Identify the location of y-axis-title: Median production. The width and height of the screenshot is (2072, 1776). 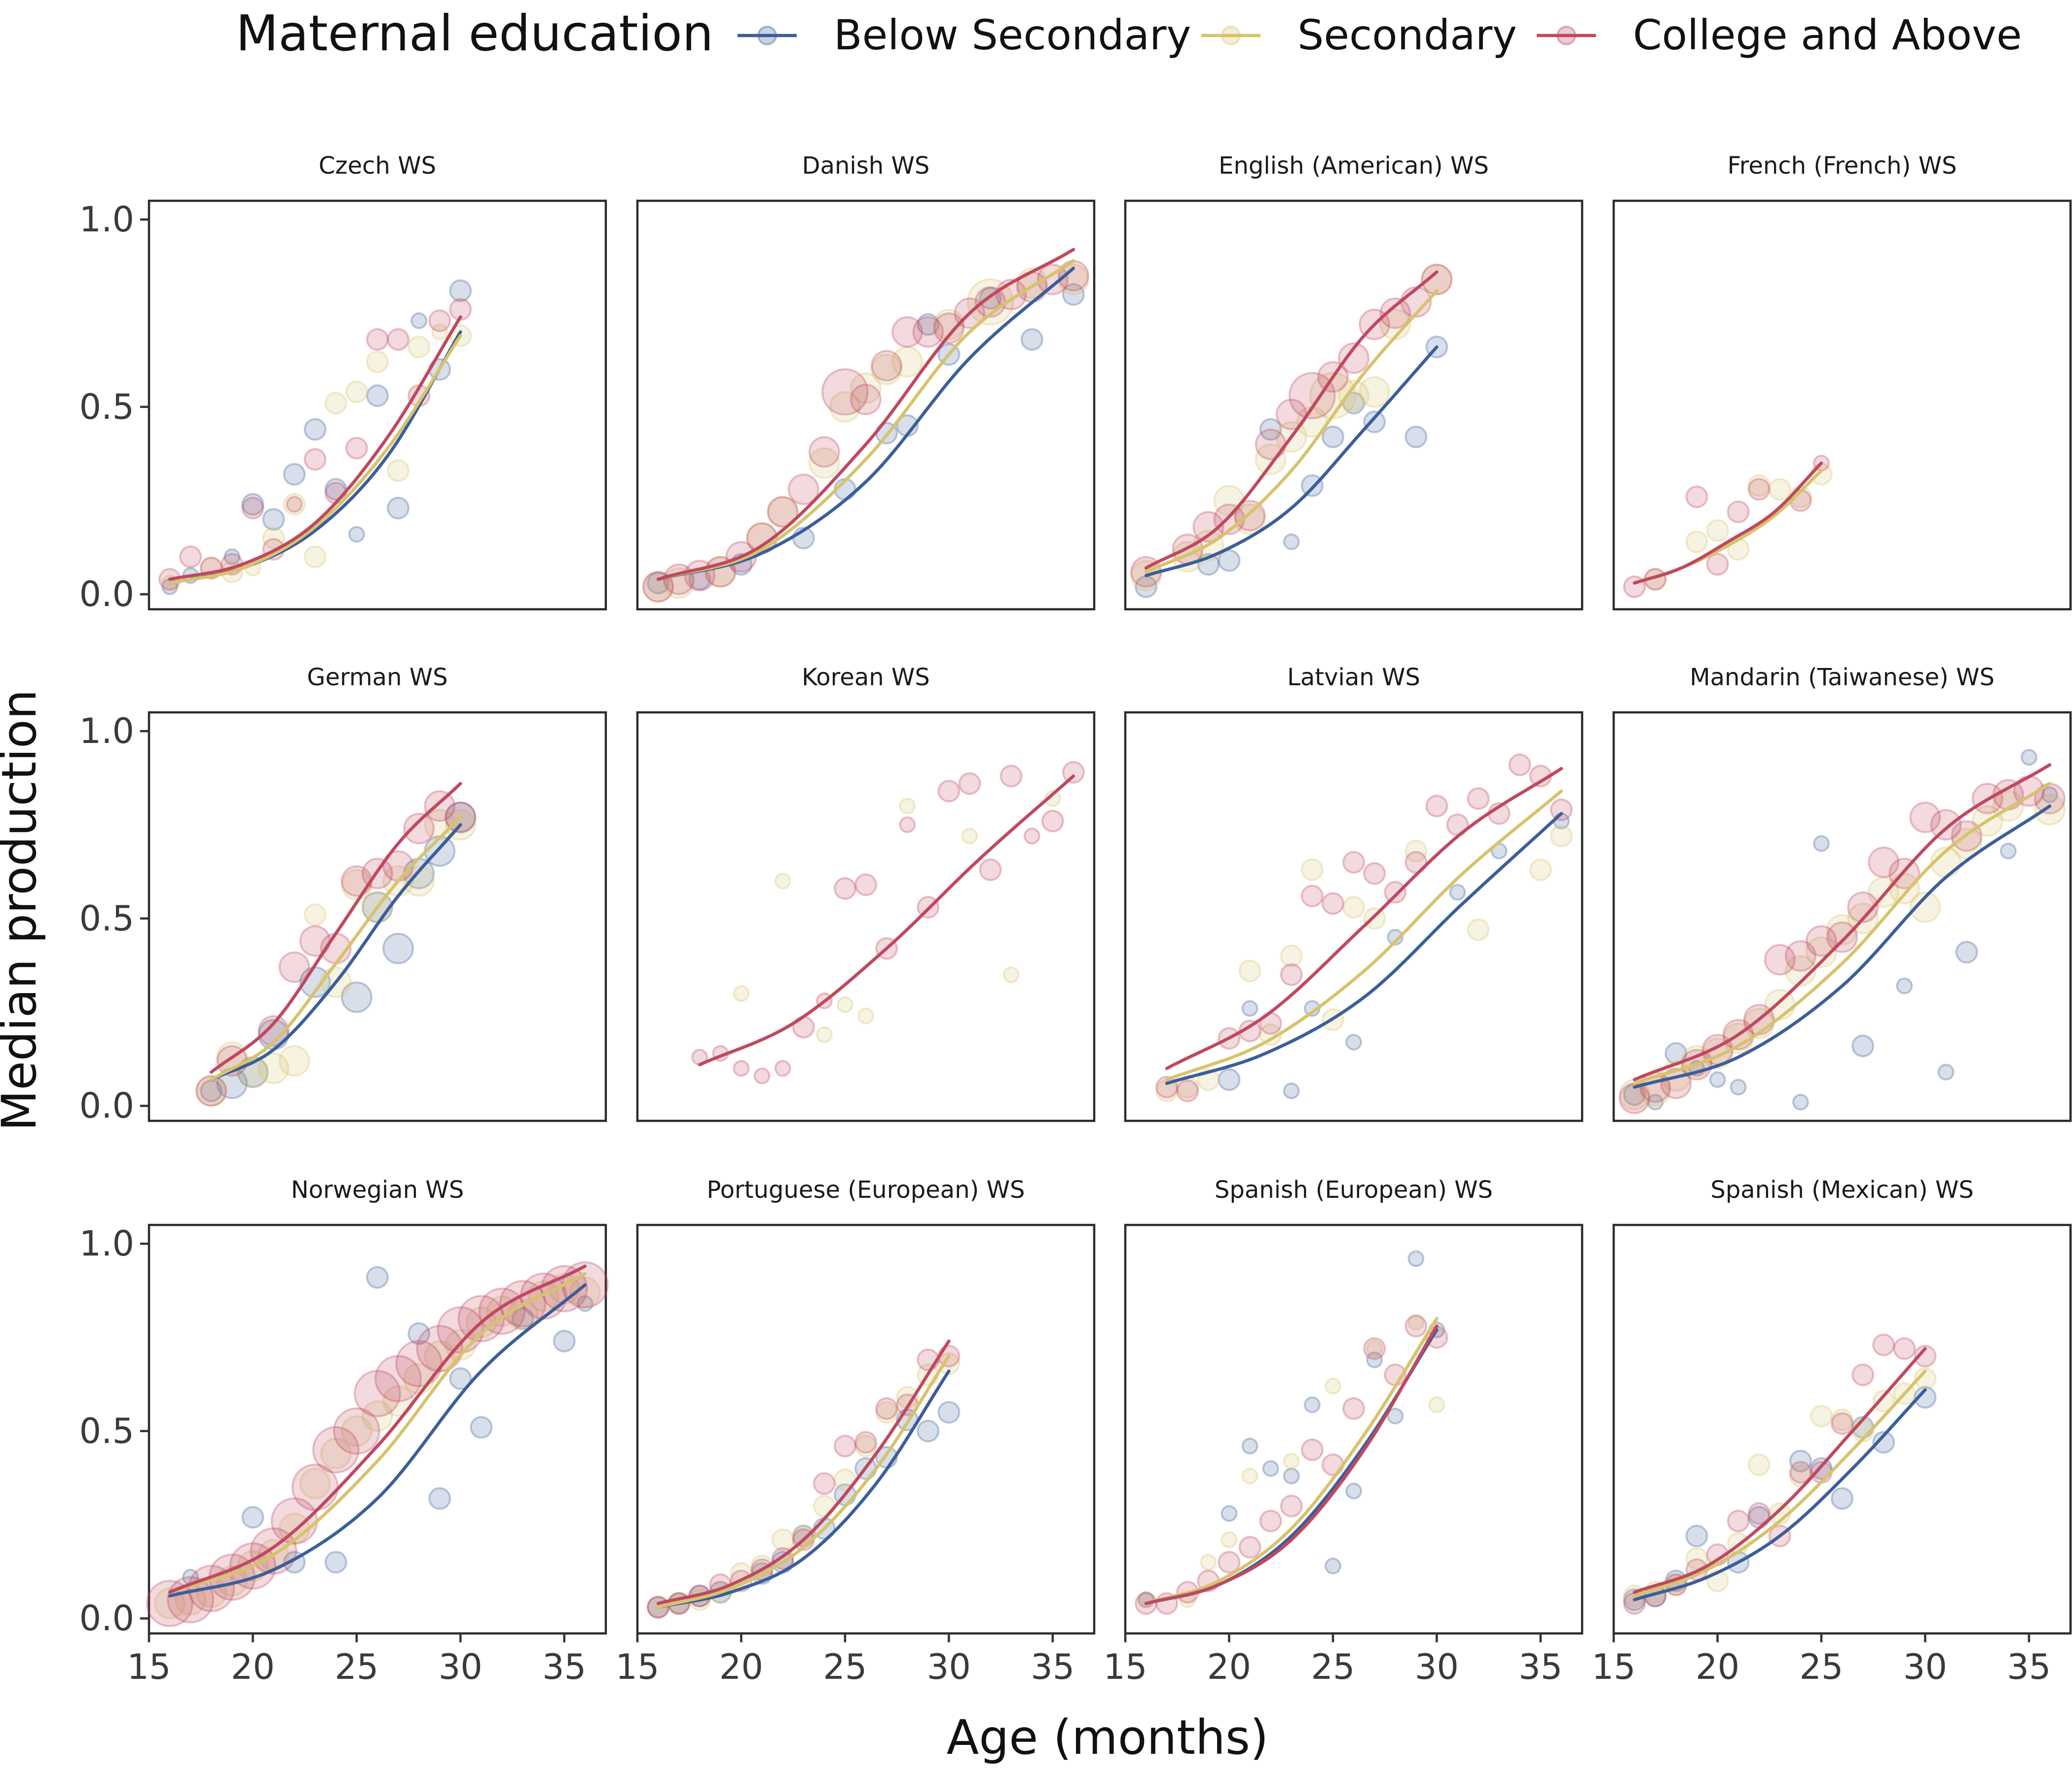
(23, 910).